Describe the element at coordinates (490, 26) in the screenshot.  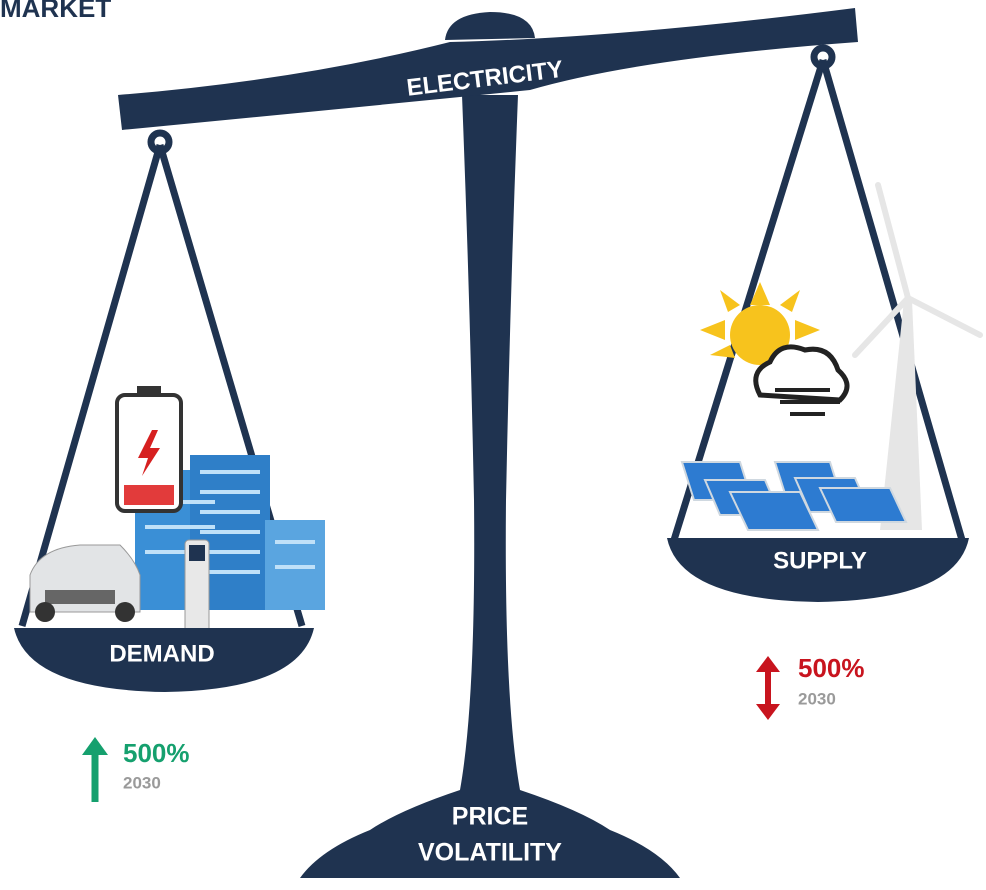
I see `beam-knob` at that location.